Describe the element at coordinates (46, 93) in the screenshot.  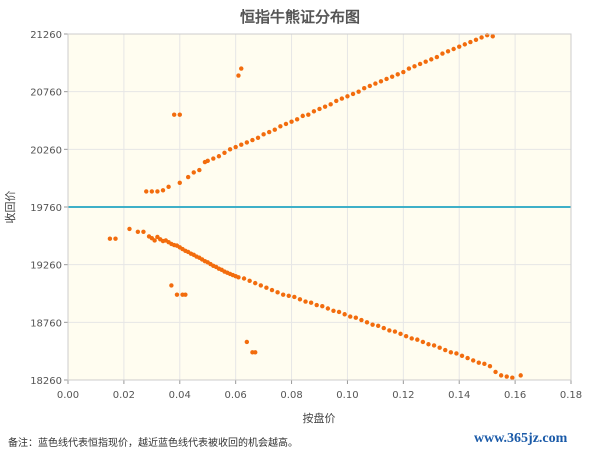
I see `y-tick-label: 20760` at that location.